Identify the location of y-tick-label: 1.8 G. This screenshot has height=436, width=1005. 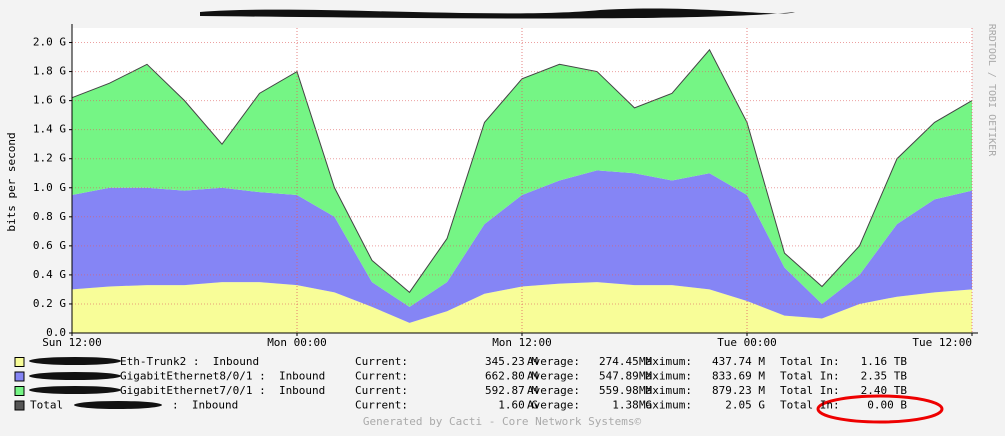
(49, 71).